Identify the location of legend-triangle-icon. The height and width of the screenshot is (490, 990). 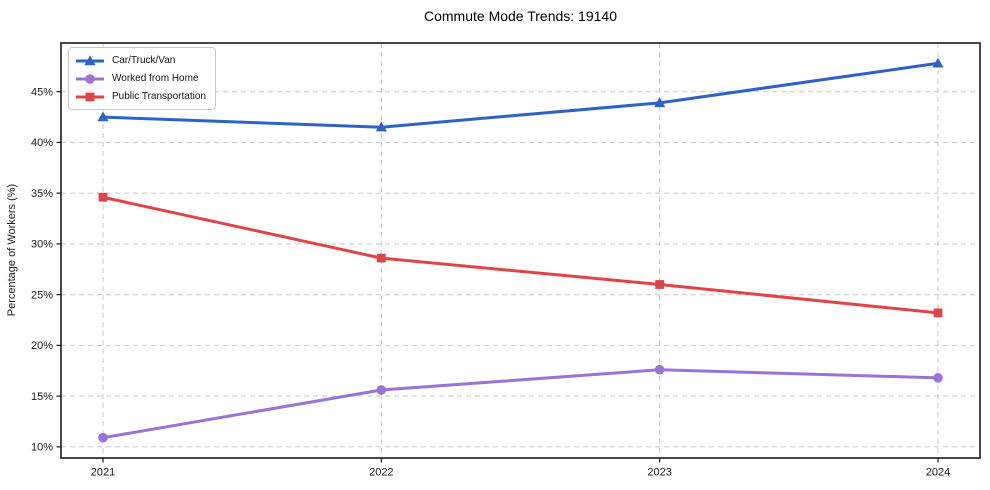
(90, 59).